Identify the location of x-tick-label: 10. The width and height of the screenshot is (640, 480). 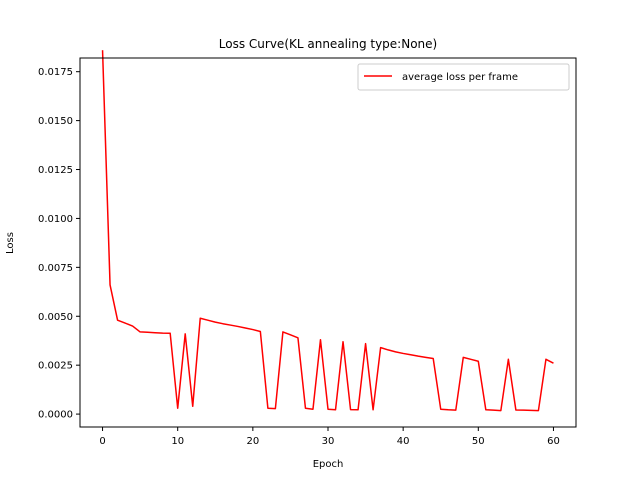
(177, 441).